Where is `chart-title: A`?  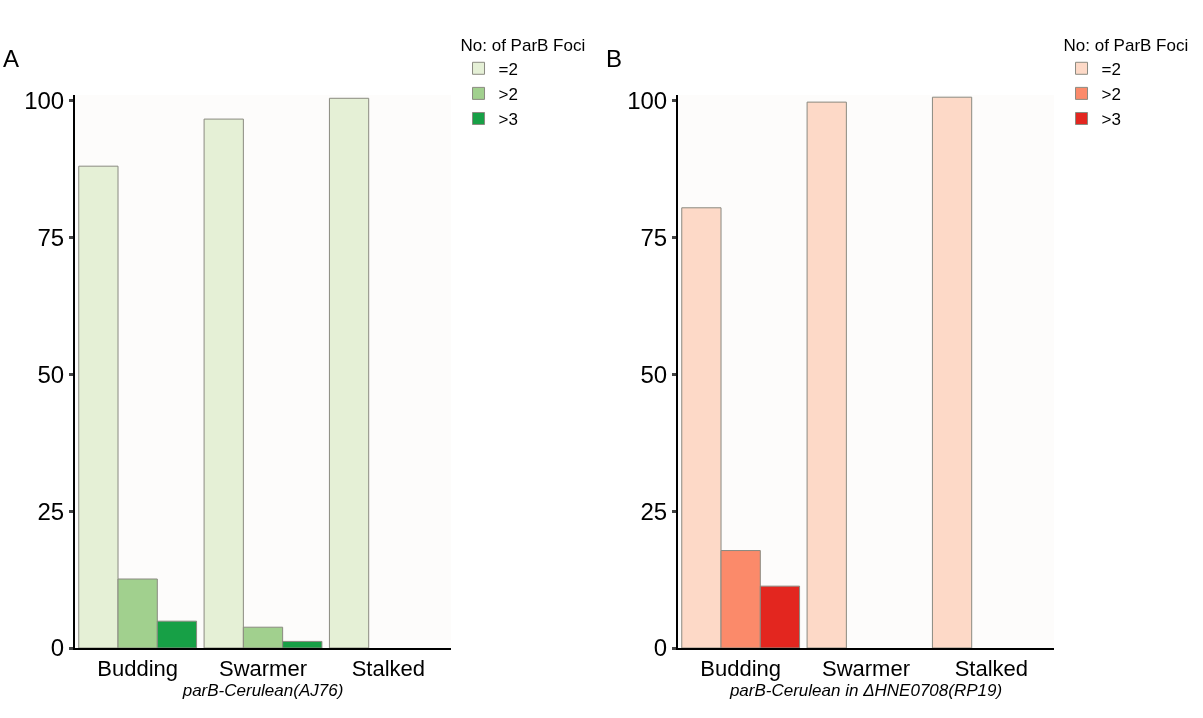
chart-title: A is located at coordinates (11, 59).